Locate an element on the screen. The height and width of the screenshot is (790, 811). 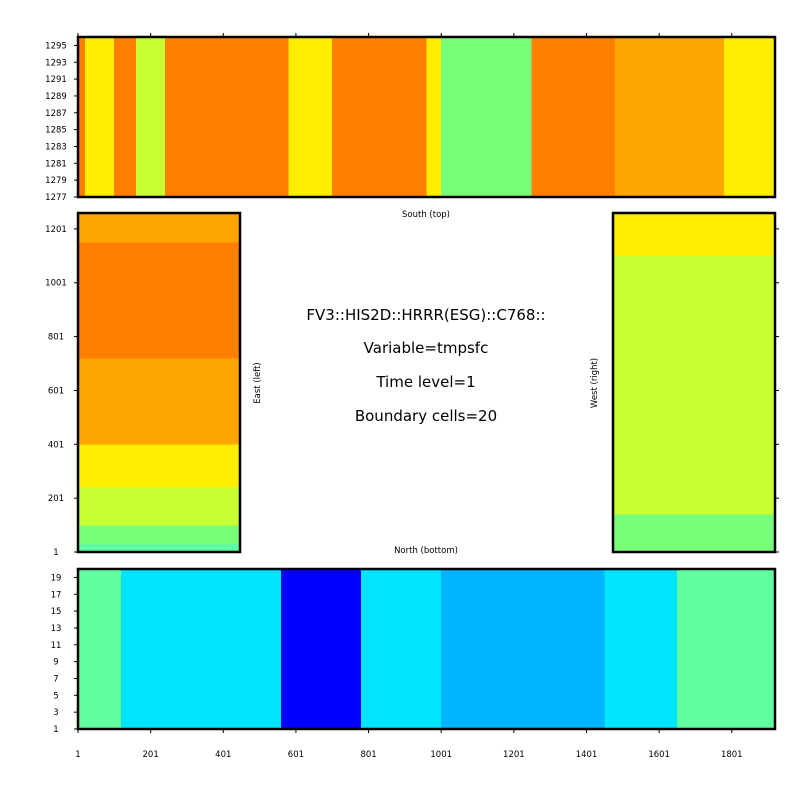
east-label: East (left) is located at coordinates (258, 382).